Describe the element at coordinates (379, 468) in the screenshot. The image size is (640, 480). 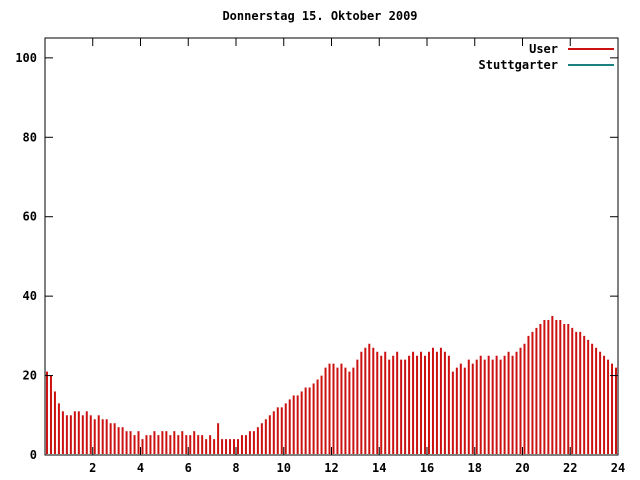
I see `x-tick-label: 14` at that location.